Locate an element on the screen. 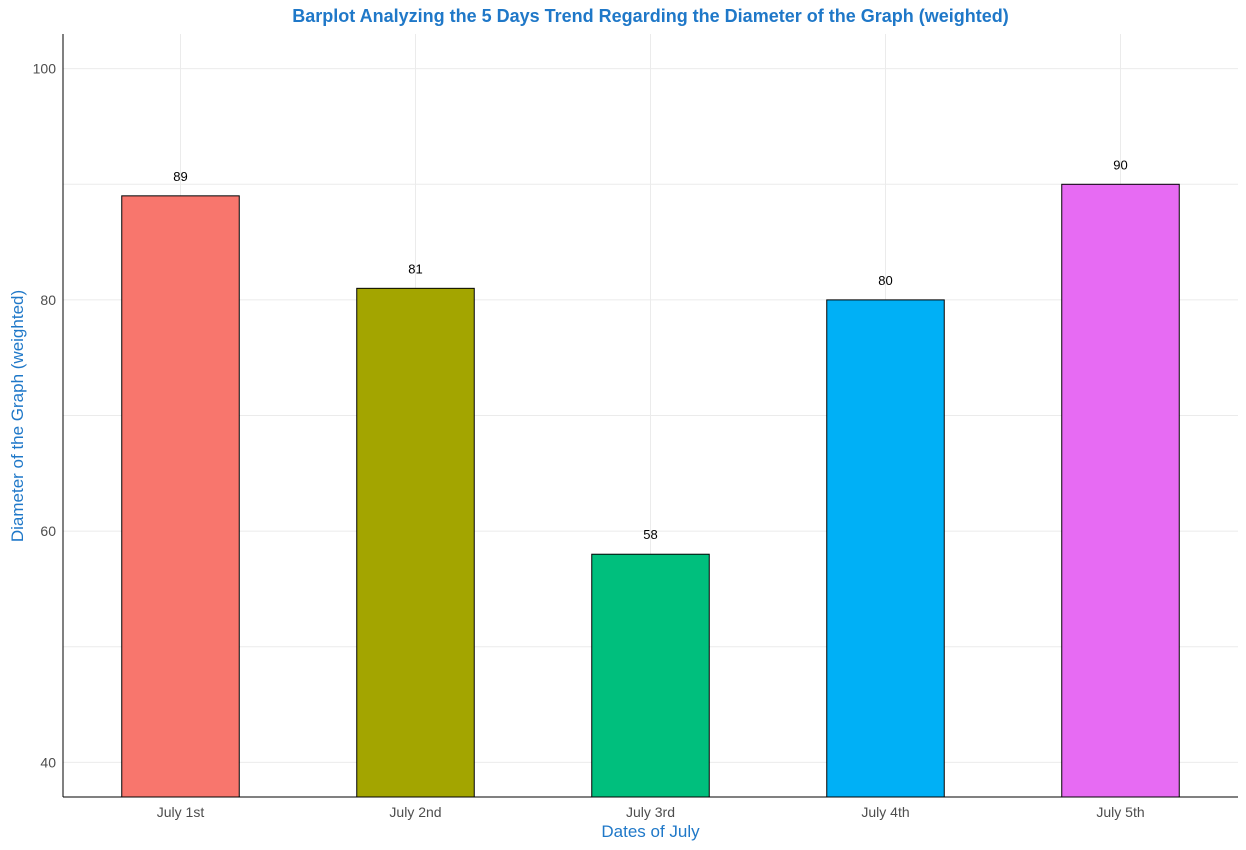  y-tick-label: 40 is located at coordinates (48, 762).